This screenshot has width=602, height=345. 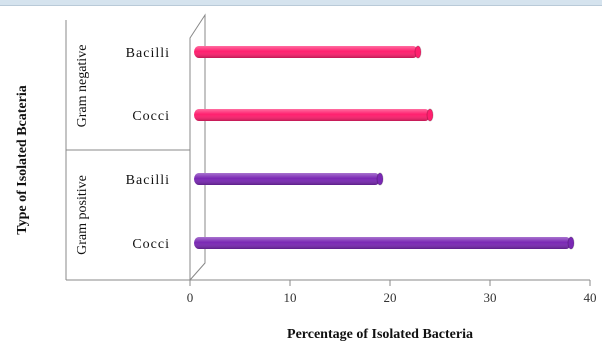 I want to click on category-labels: Bacilli Cocci Bacilli Cocci, so click(x=148, y=149).